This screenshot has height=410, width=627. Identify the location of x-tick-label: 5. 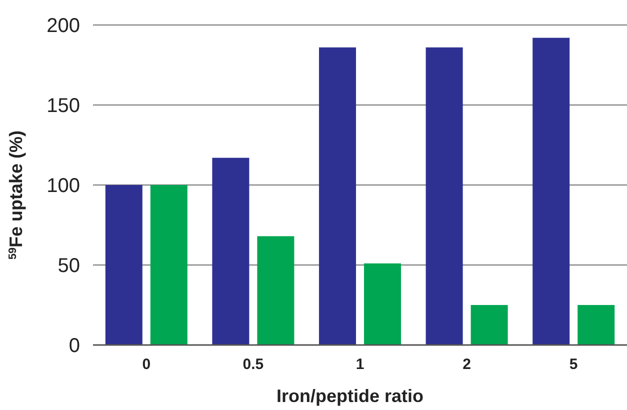
(573, 364).